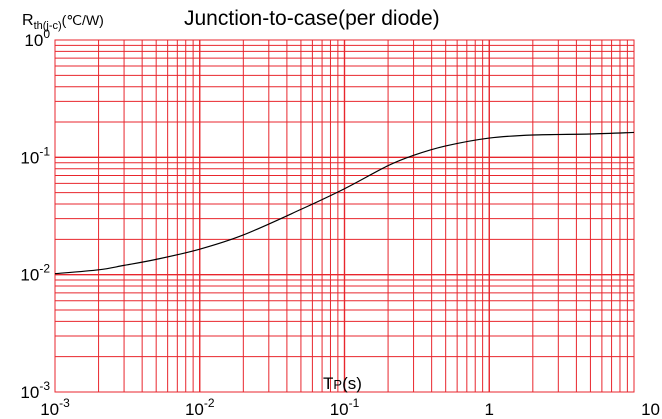 This screenshot has height=419, width=662. I want to click on y-tick-exponent: -3, so click(44, 386).